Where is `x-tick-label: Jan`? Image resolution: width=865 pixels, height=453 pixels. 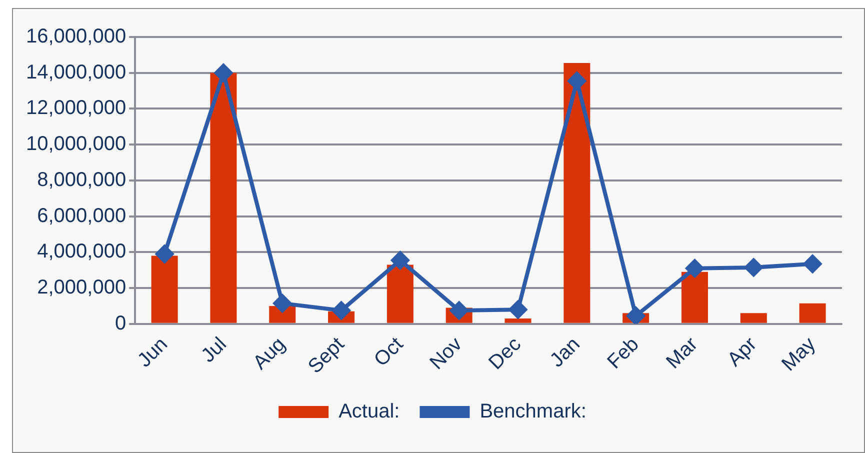
x-tick-label: Jan is located at coordinates (565, 352).